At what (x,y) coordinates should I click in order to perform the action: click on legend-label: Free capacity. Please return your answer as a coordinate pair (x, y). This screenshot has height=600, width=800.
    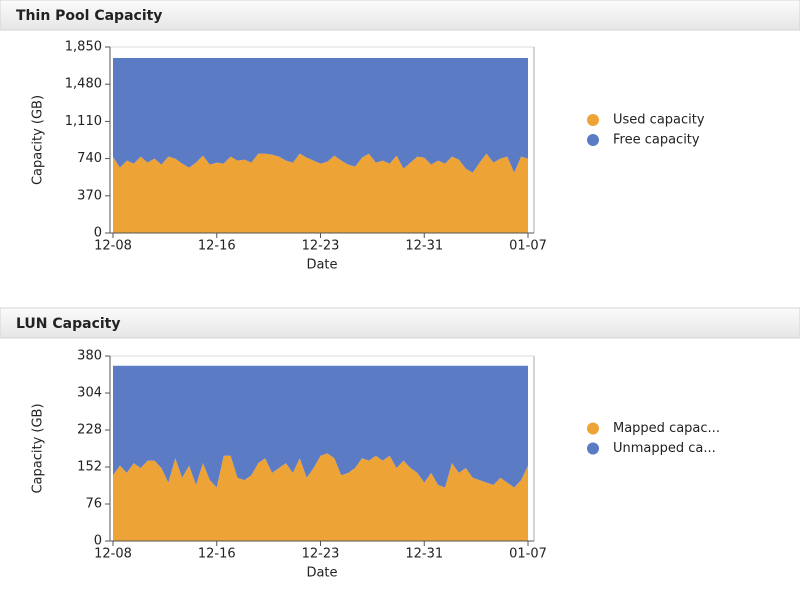
    Looking at the image, I should click on (656, 140).